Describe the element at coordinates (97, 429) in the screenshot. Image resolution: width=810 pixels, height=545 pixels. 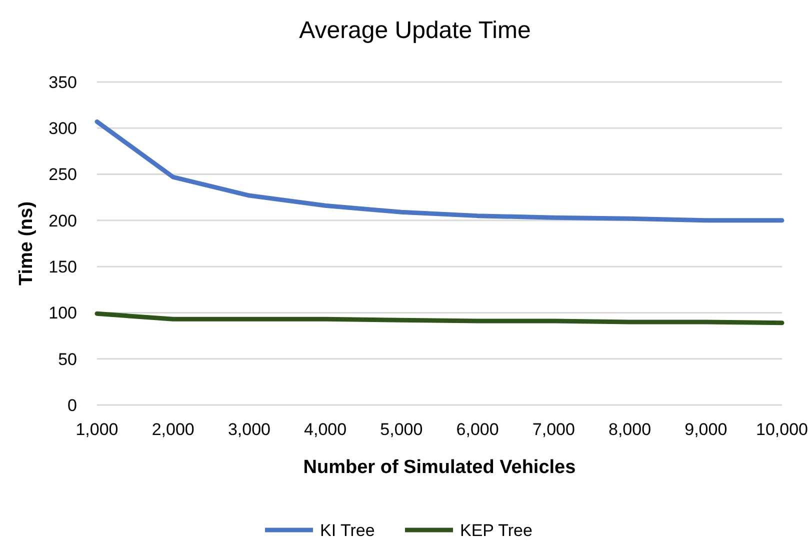
I see `x-tick-label: 1,000` at that location.